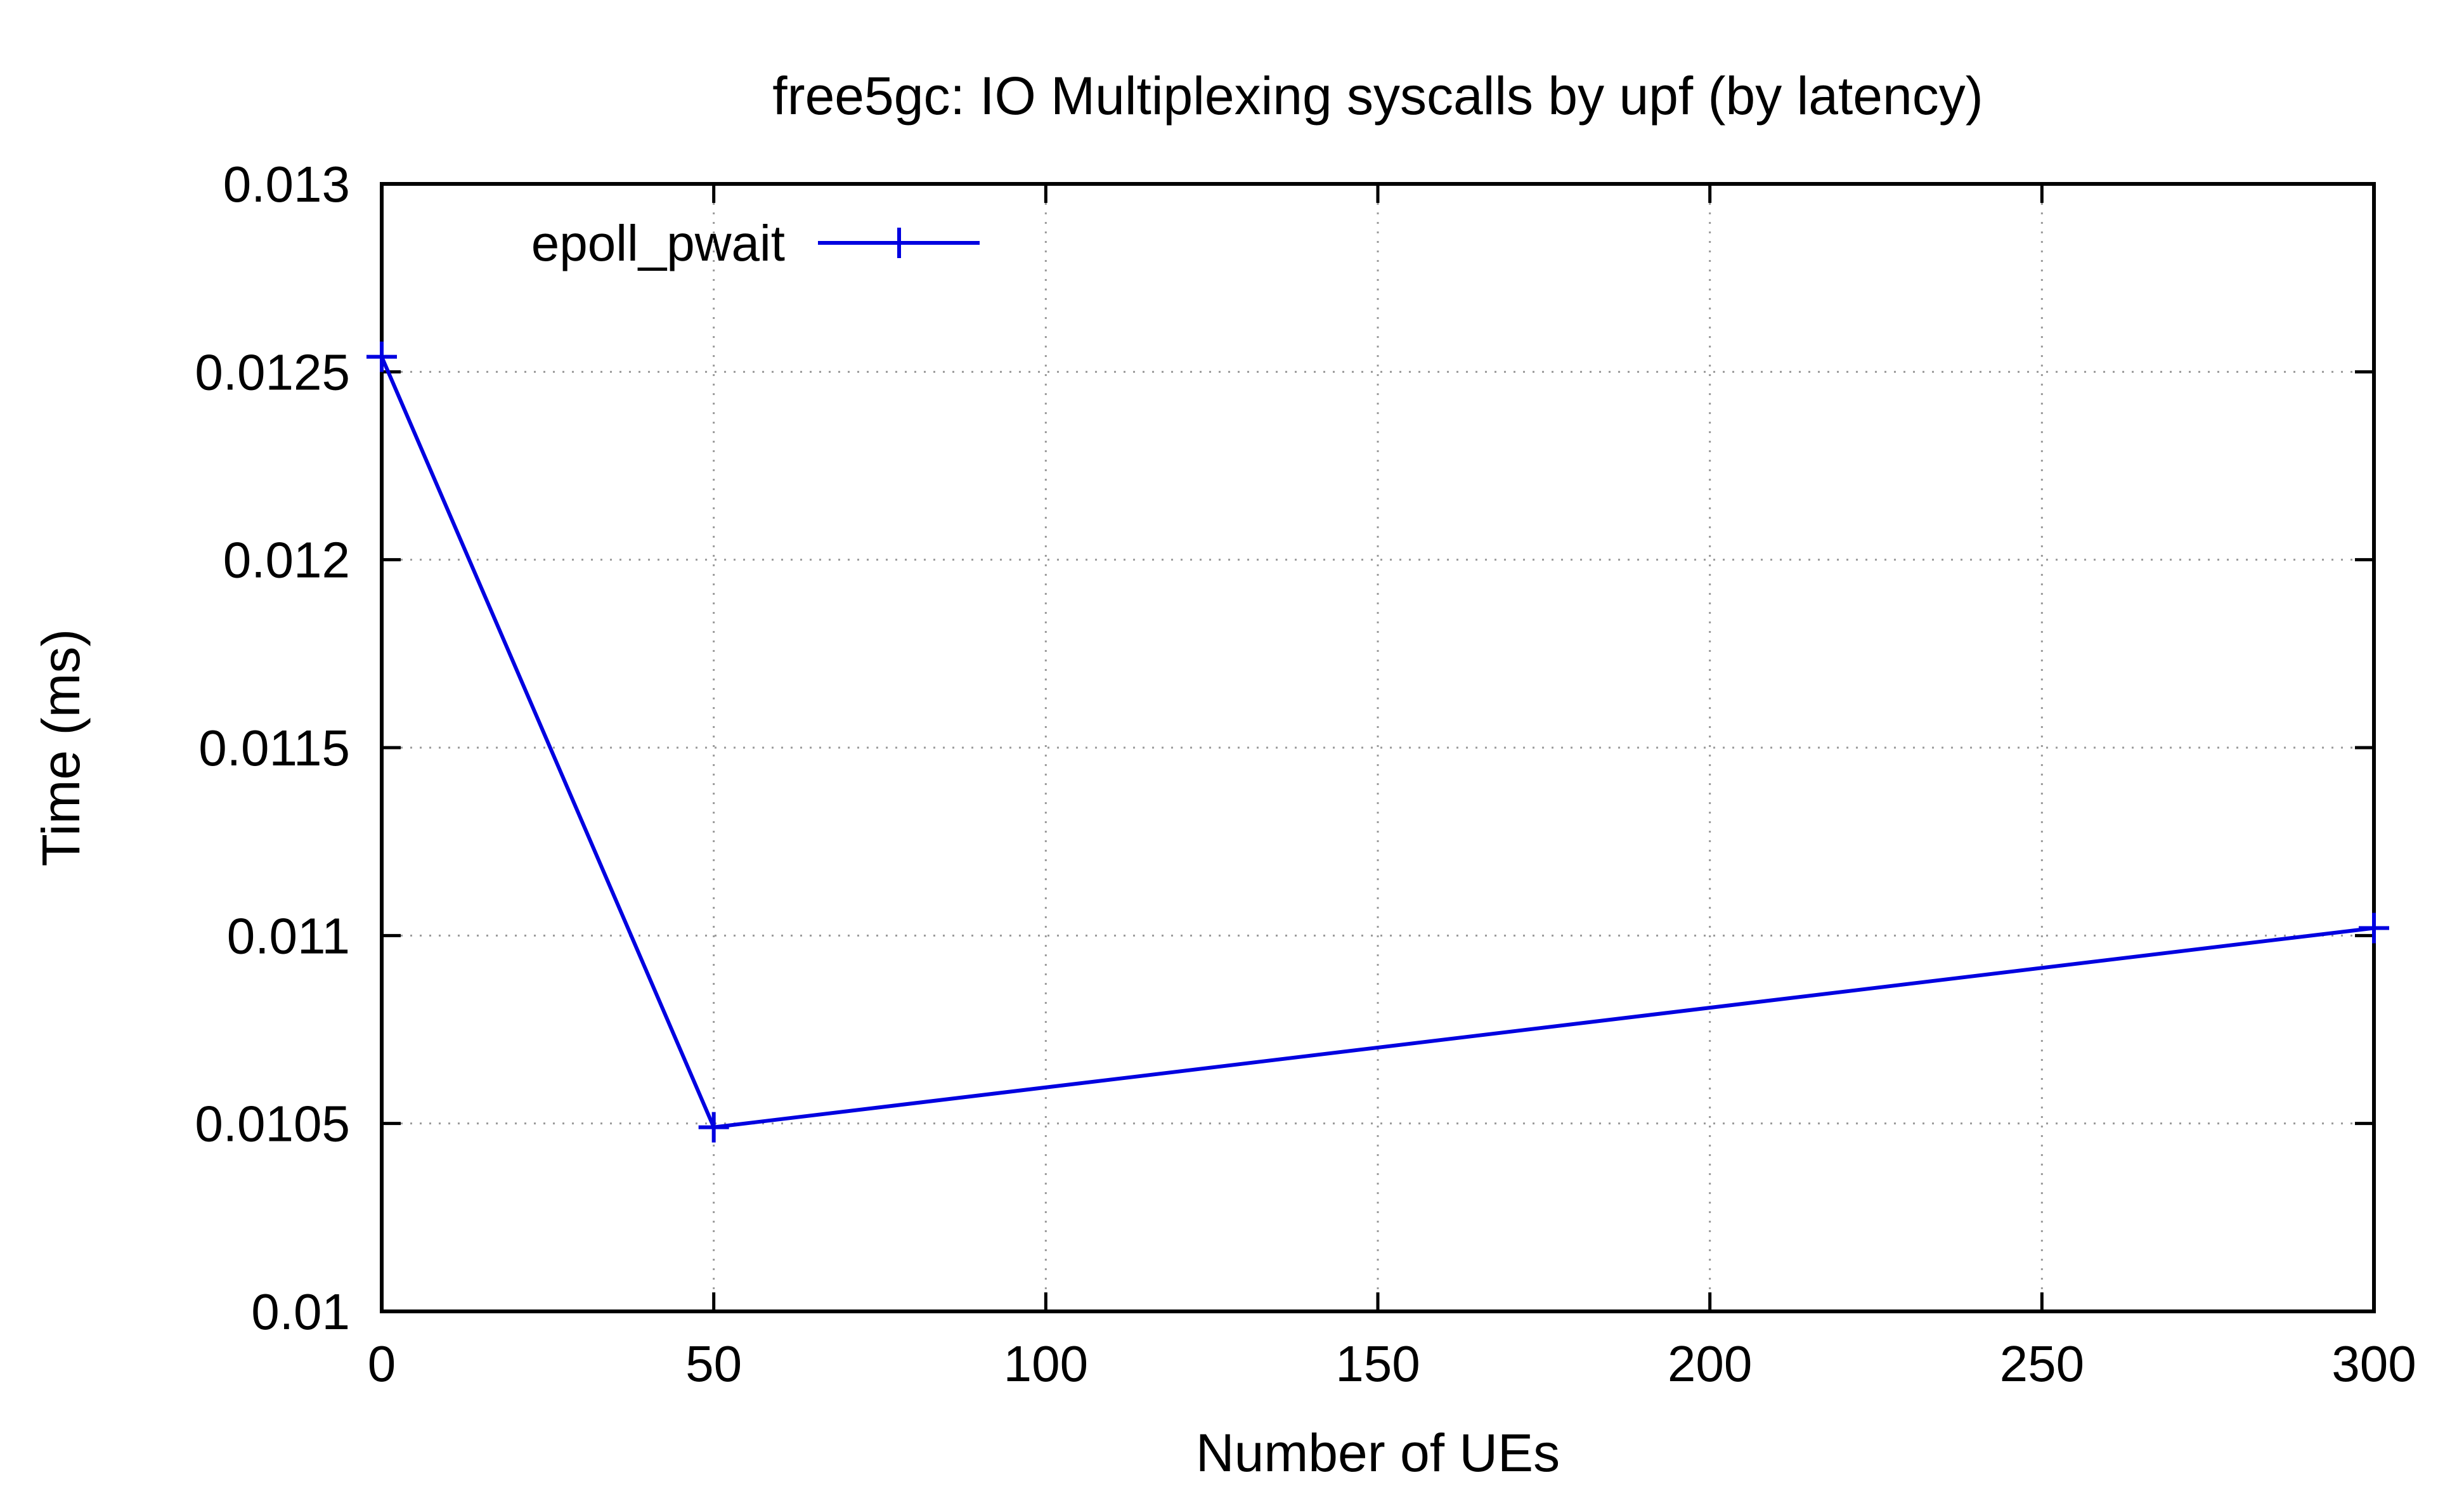 This screenshot has width=2464, height=1501. What do you see at coordinates (1377, 1363) in the screenshot?
I see `x-tick-label: 150` at bounding box center [1377, 1363].